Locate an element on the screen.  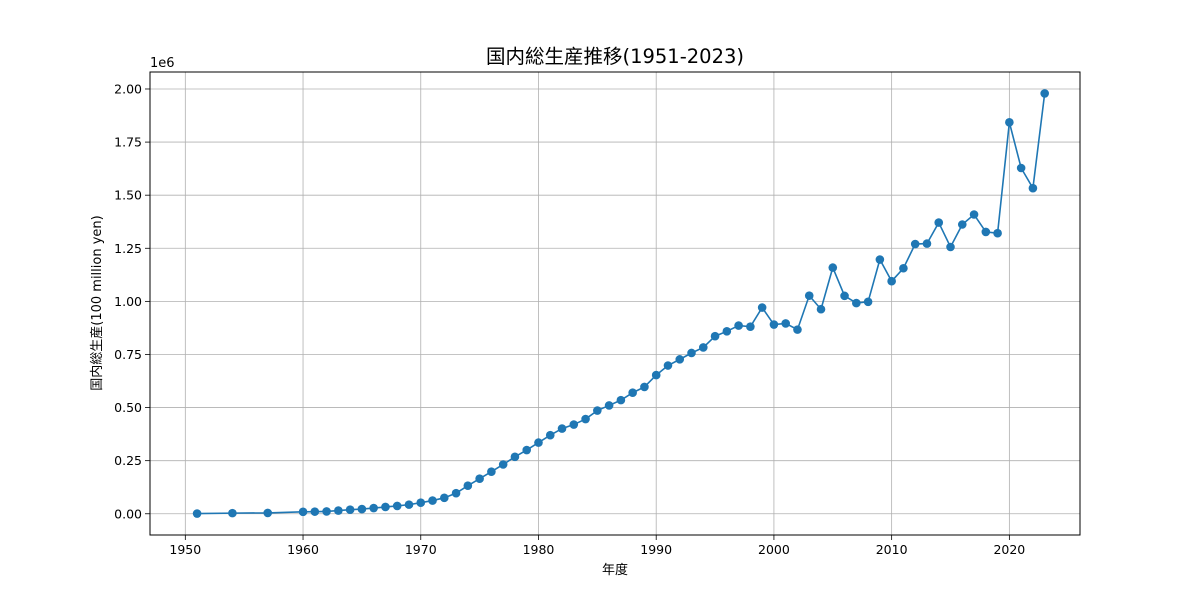
y-axis-label: 国内総生産(100 million yen) is located at coordinates (97, 302).